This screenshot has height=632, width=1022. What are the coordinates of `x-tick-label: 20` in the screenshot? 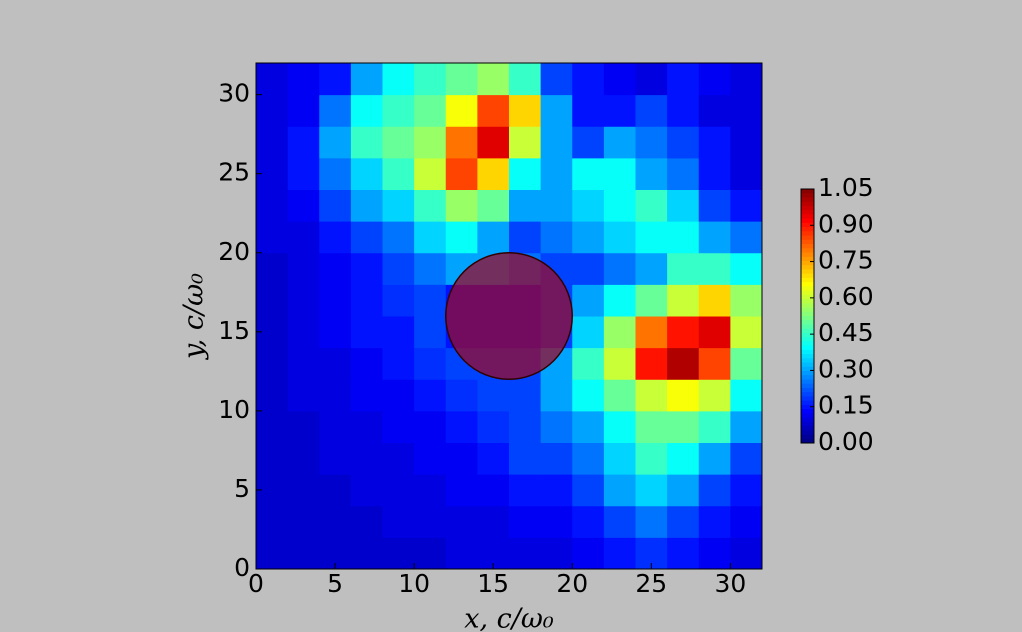 It's located at (572, 583).